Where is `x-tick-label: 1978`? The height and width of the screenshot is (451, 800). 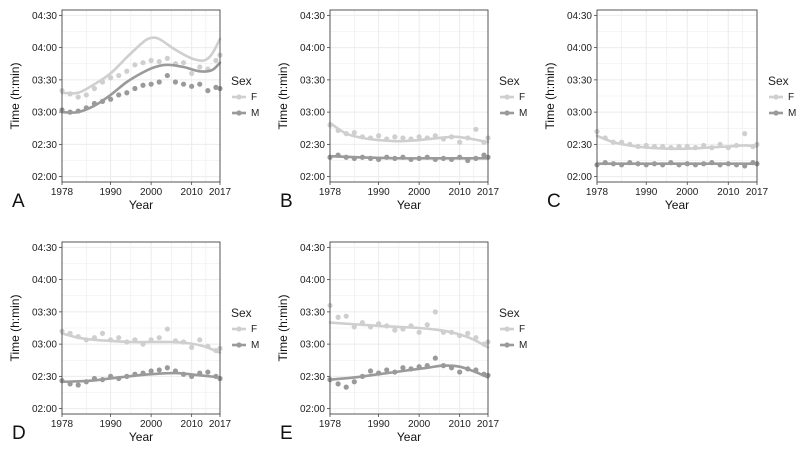 x-tick-label: 1978 is located at coordinates (330, 192).